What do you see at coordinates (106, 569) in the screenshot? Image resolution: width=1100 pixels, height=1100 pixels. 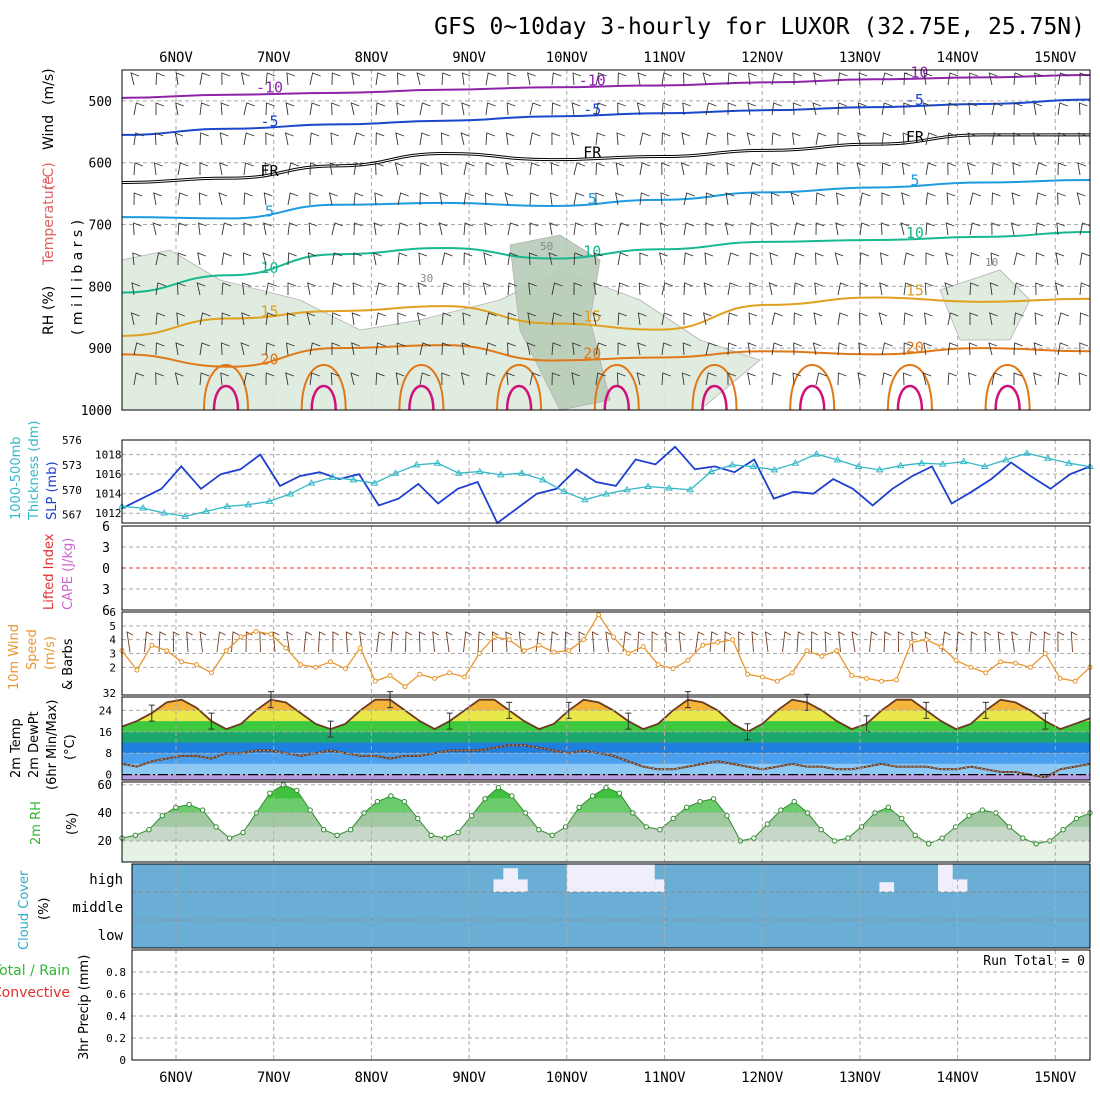 I see `lifted-index-tick-label: 0` at bounding box center [106, 569].